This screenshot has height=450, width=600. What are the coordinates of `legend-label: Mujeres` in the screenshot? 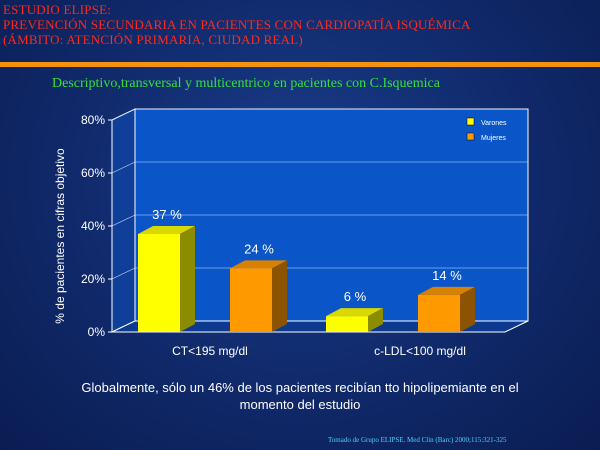 It's located at (493, 138).